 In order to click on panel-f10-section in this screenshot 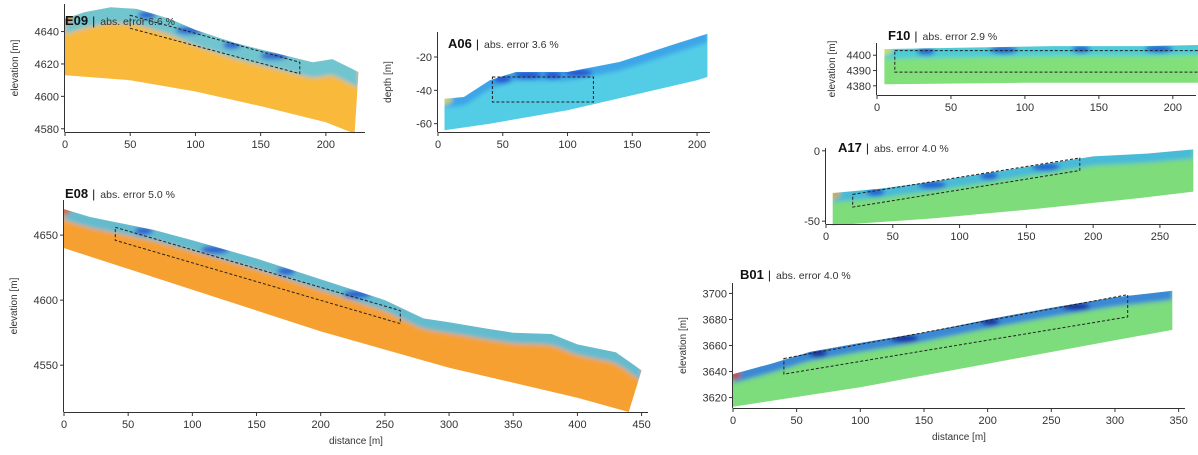, I will do `click(1041, 64)`.